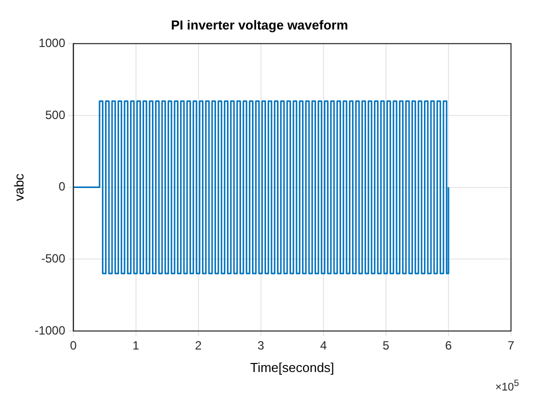 This screenshot has width=533, height=408. Describe the element at coordinates (18, 187) in the screenshot. I see `y-axis-title: vabc` at that location.